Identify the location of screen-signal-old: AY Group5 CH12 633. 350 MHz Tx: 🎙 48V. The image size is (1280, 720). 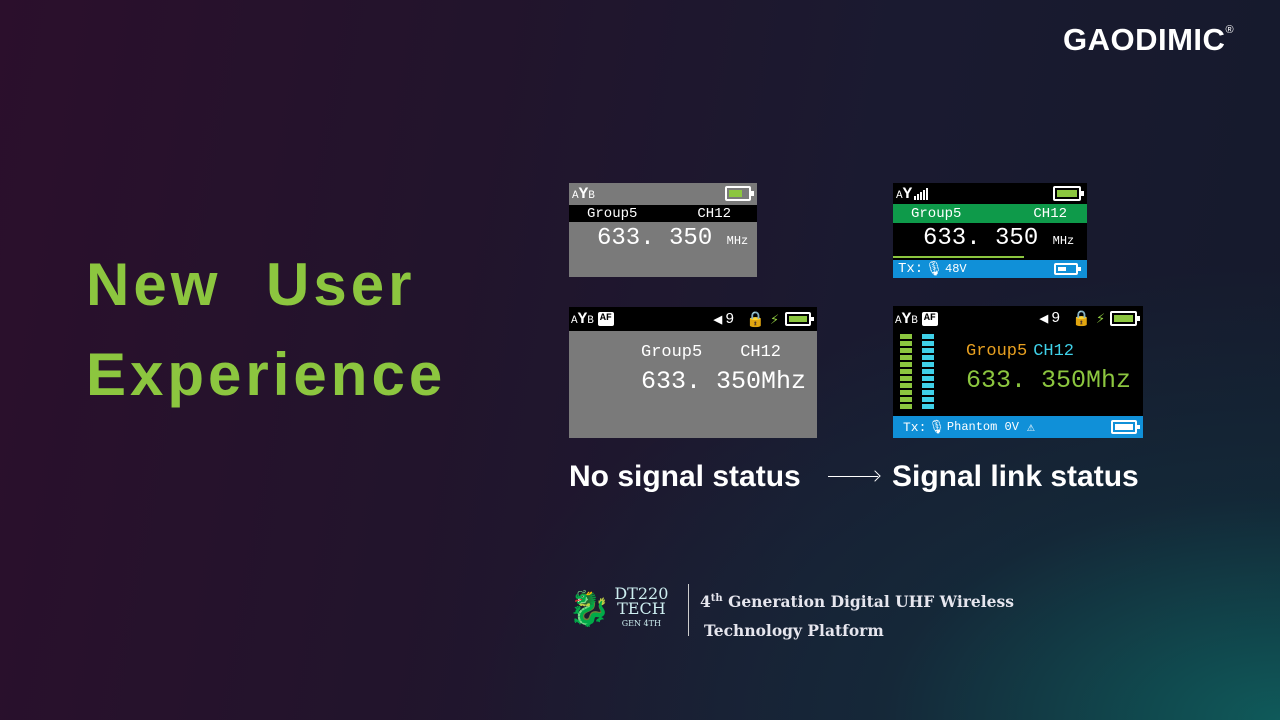
(990, 230).